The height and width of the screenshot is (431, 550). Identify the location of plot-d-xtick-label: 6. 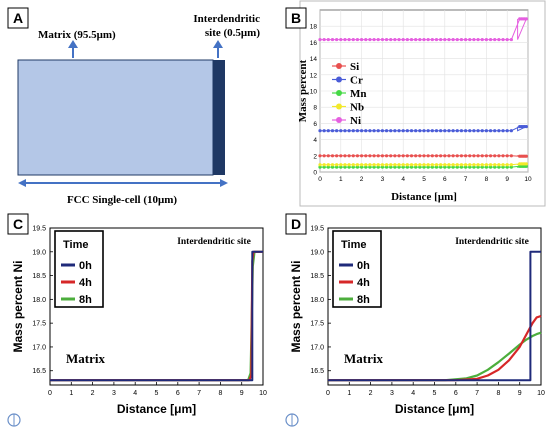
(456, 393).